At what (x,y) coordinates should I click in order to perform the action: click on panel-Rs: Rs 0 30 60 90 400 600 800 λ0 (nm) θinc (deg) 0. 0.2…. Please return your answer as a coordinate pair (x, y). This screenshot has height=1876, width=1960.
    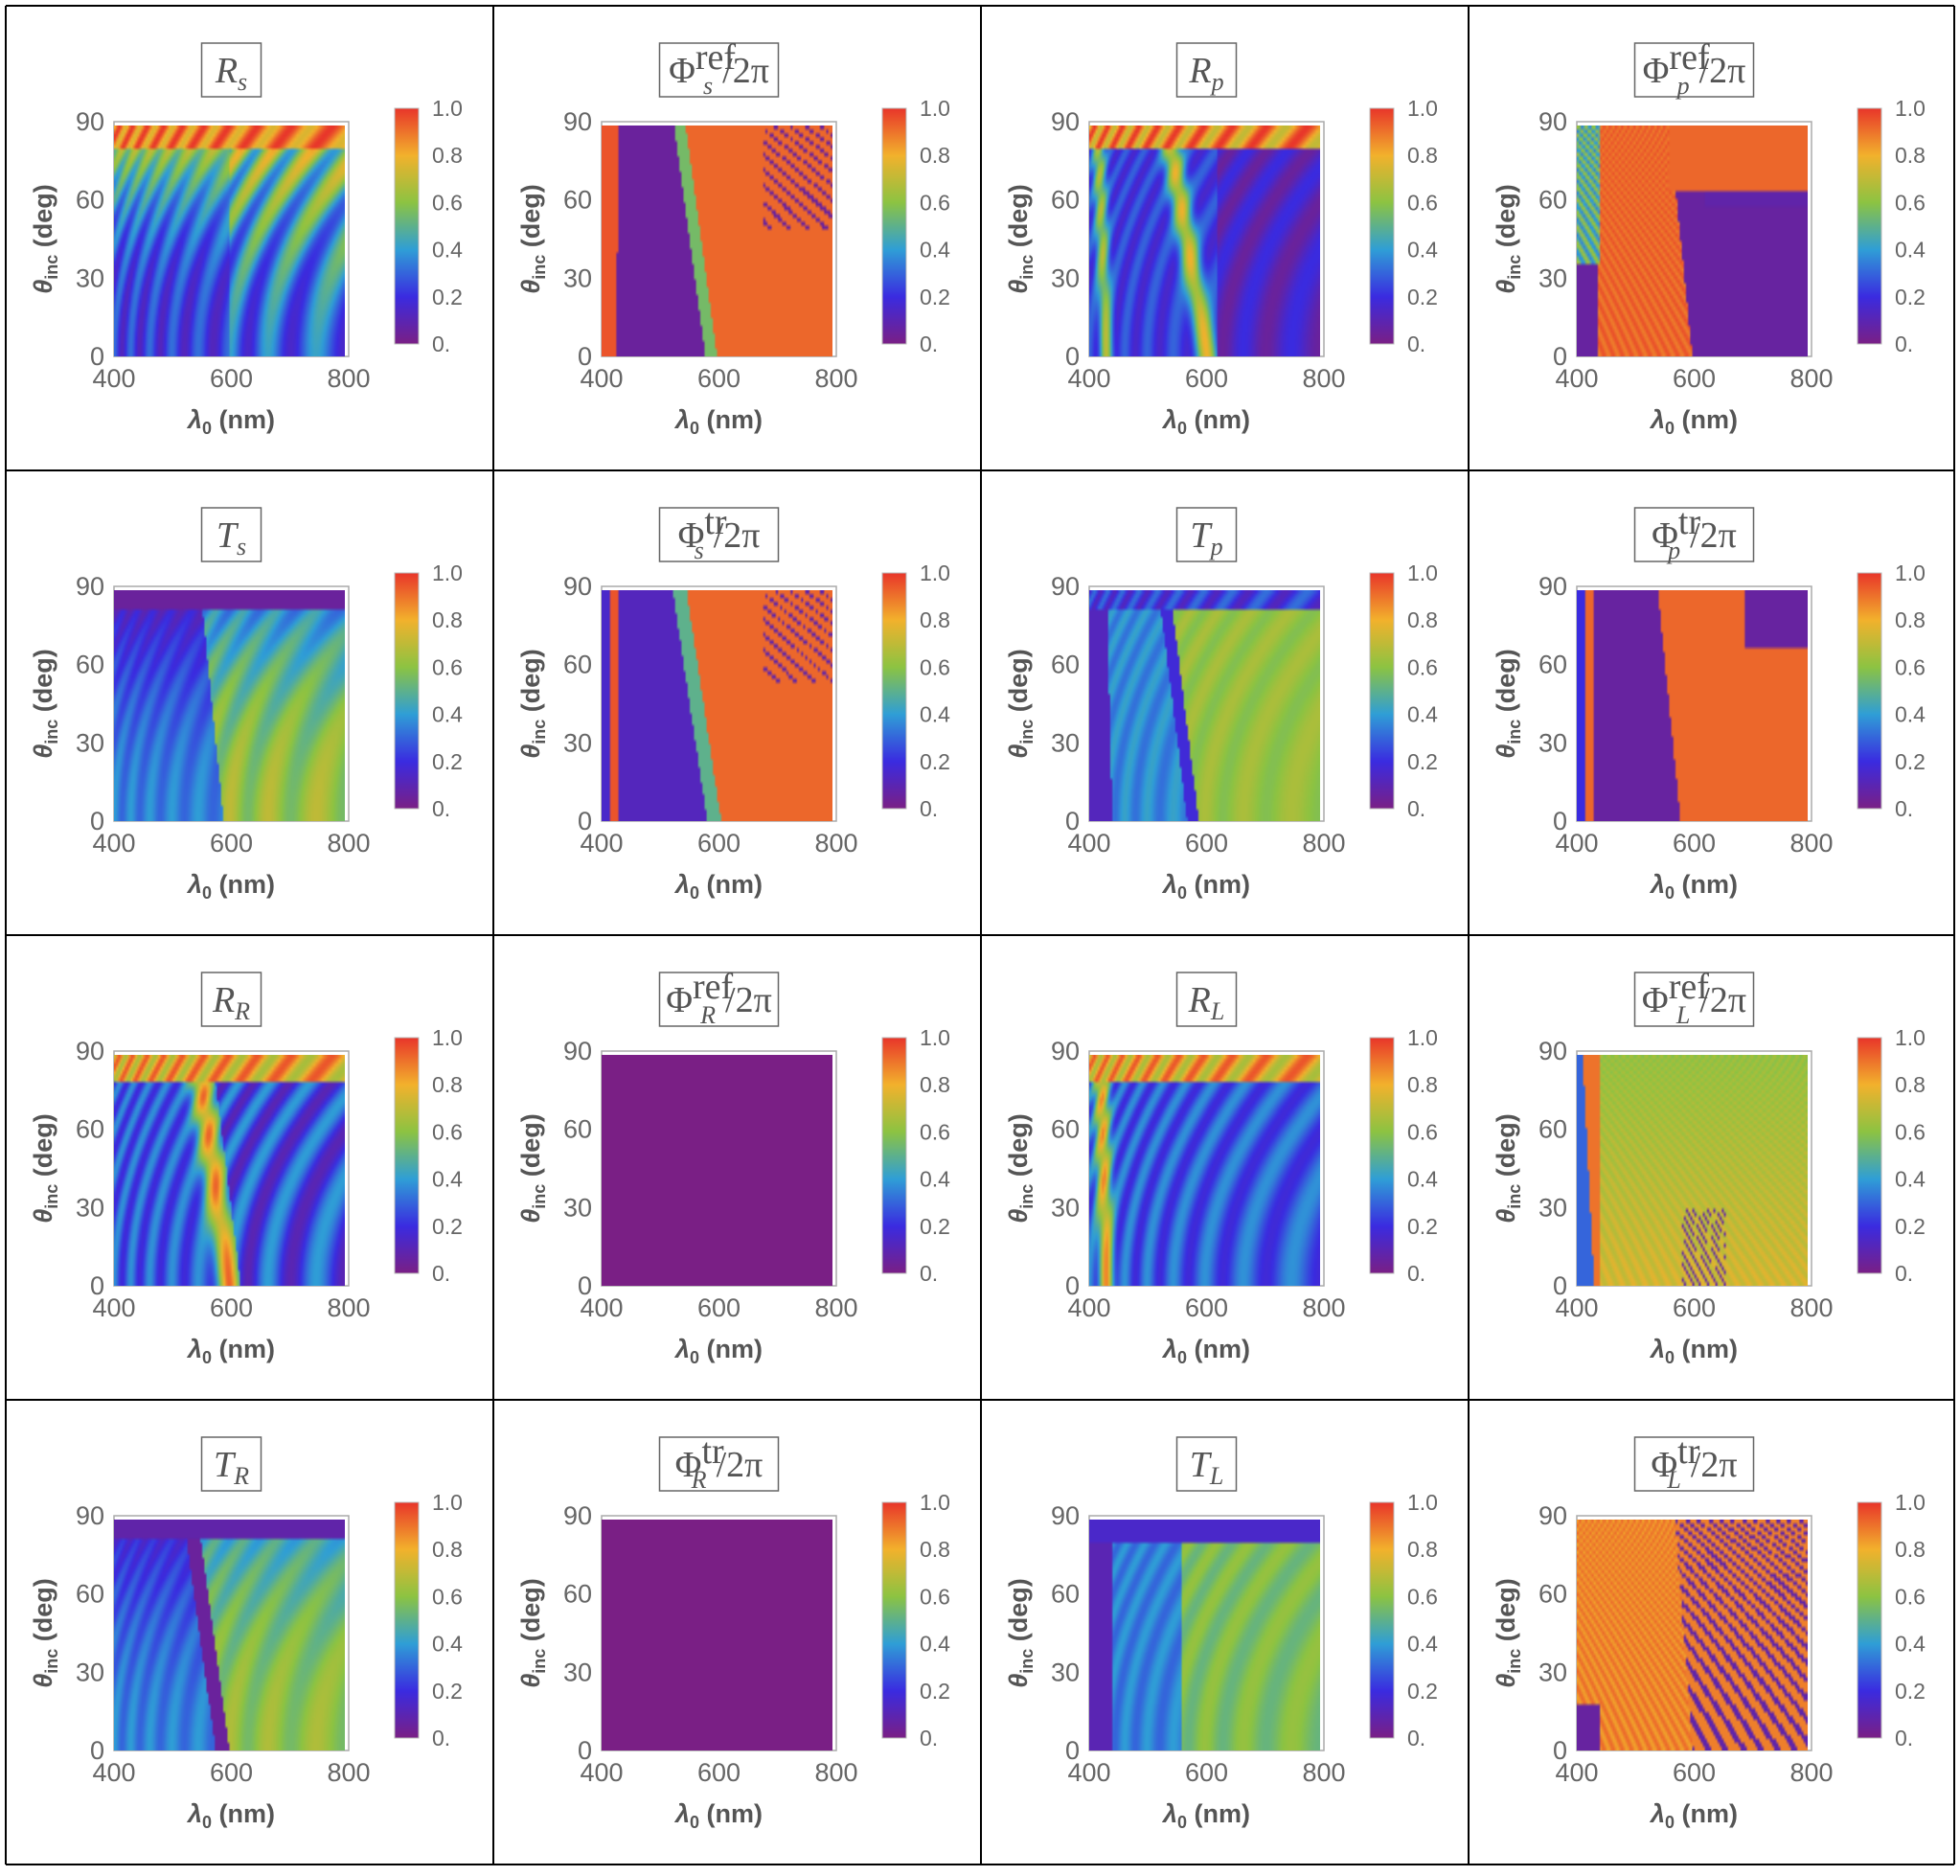
    Looking at the image, I should click on (246, 240).